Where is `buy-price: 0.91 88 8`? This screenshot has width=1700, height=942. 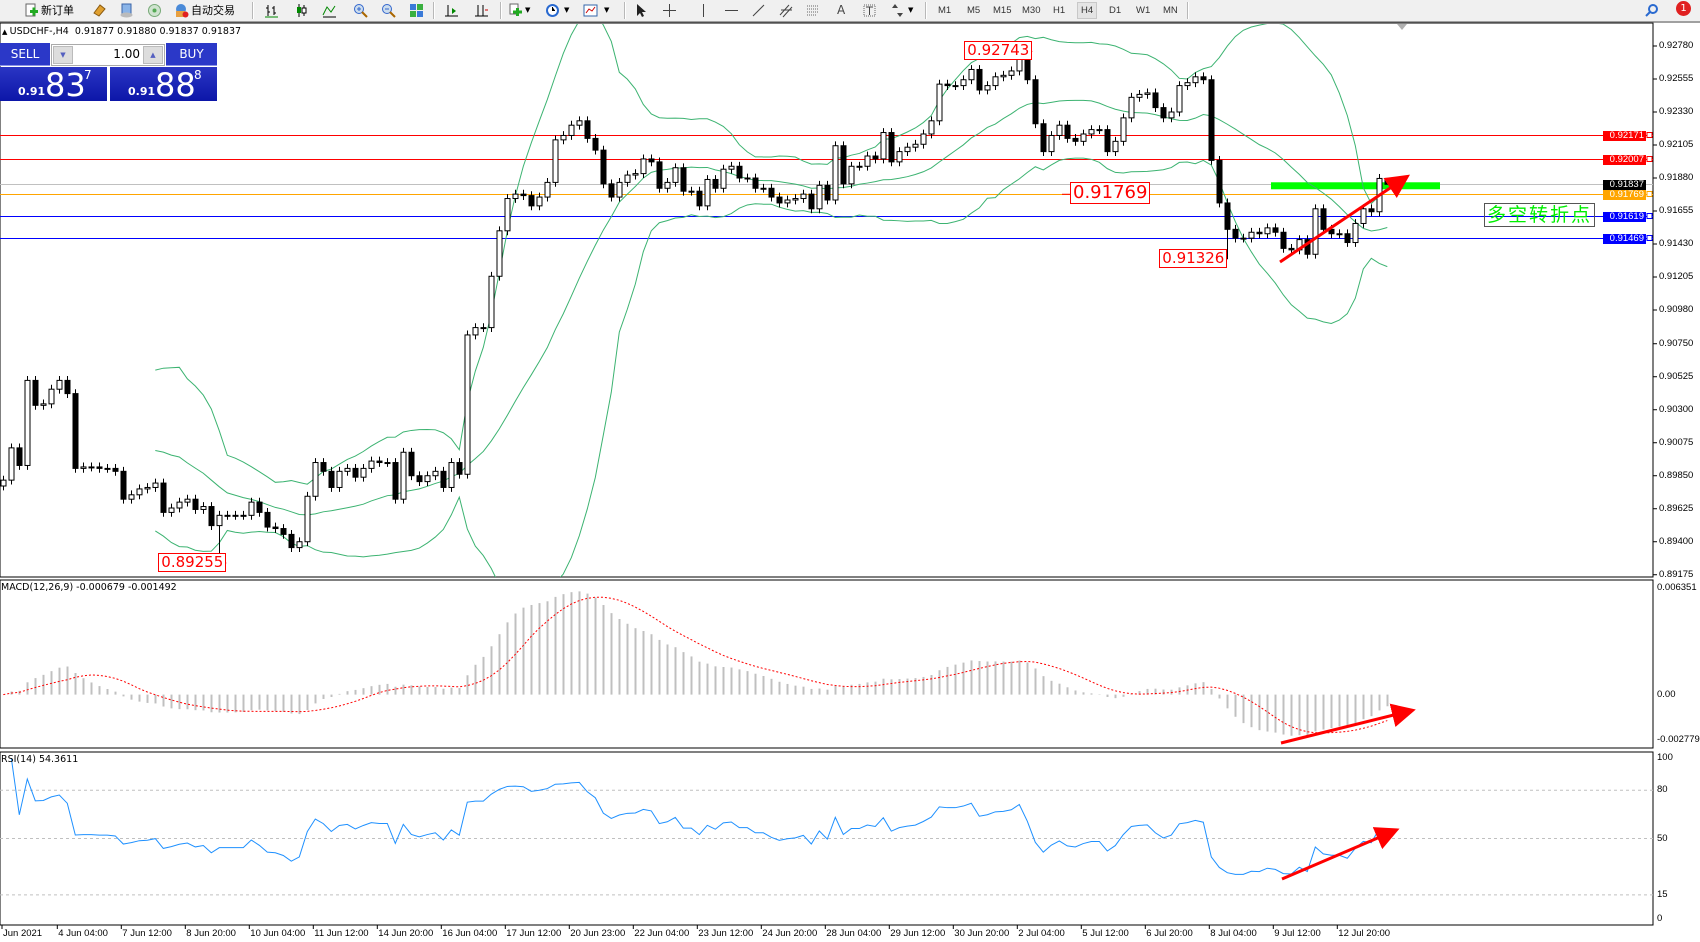
buy-price: 0.91 88 8 is located at coordinates (163, 85).